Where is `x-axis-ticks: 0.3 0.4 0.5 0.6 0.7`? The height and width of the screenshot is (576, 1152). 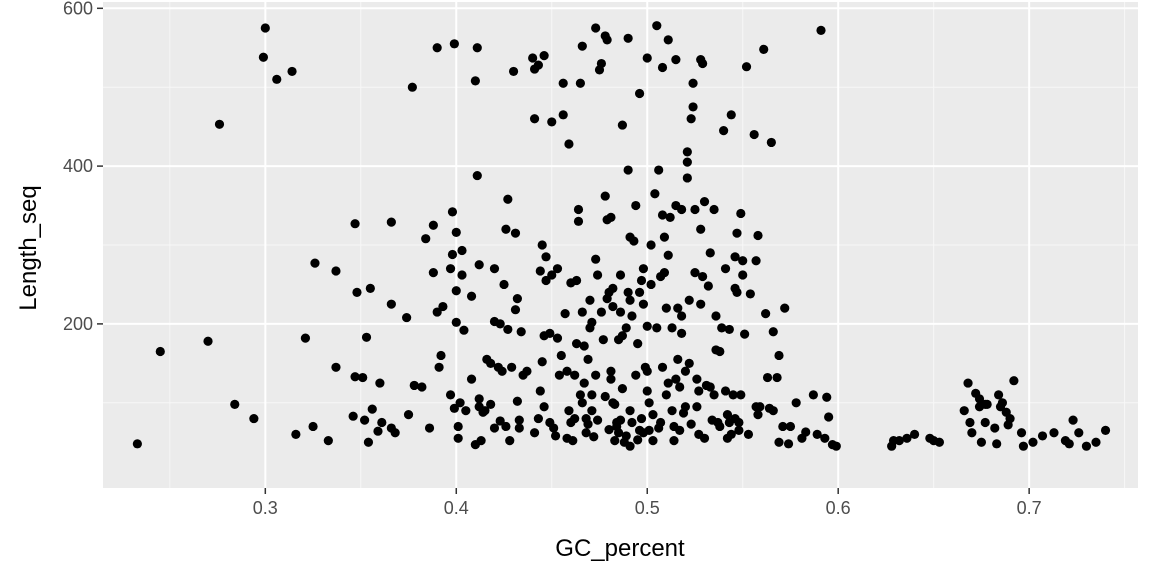
x-axis-ticks: 0.3 0.4 0.5 0.6 0.7 is located at coordinates (647, 503).